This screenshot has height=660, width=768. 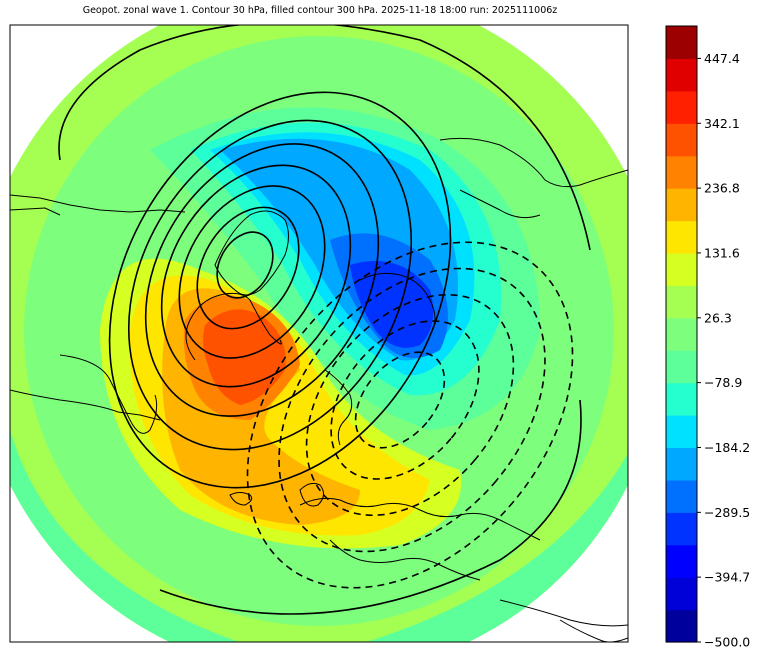 What do you see at coordinates (233, 326) in the screenshot?
I see `coast-arctic-archipelago` at bounding box center [233, 326].